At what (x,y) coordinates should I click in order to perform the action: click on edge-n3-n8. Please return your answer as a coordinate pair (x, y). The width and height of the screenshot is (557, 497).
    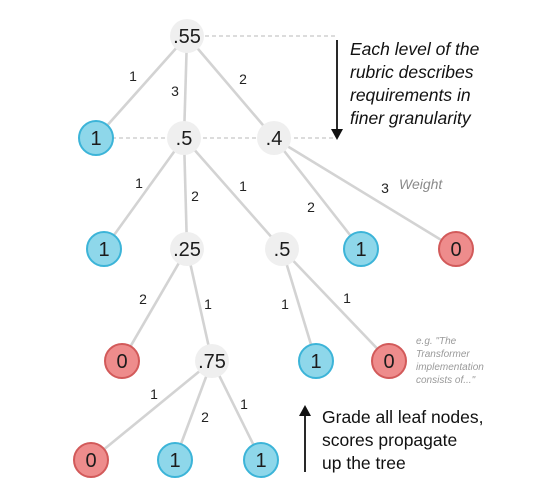
    Looking at the image, I should click on (365, 193).